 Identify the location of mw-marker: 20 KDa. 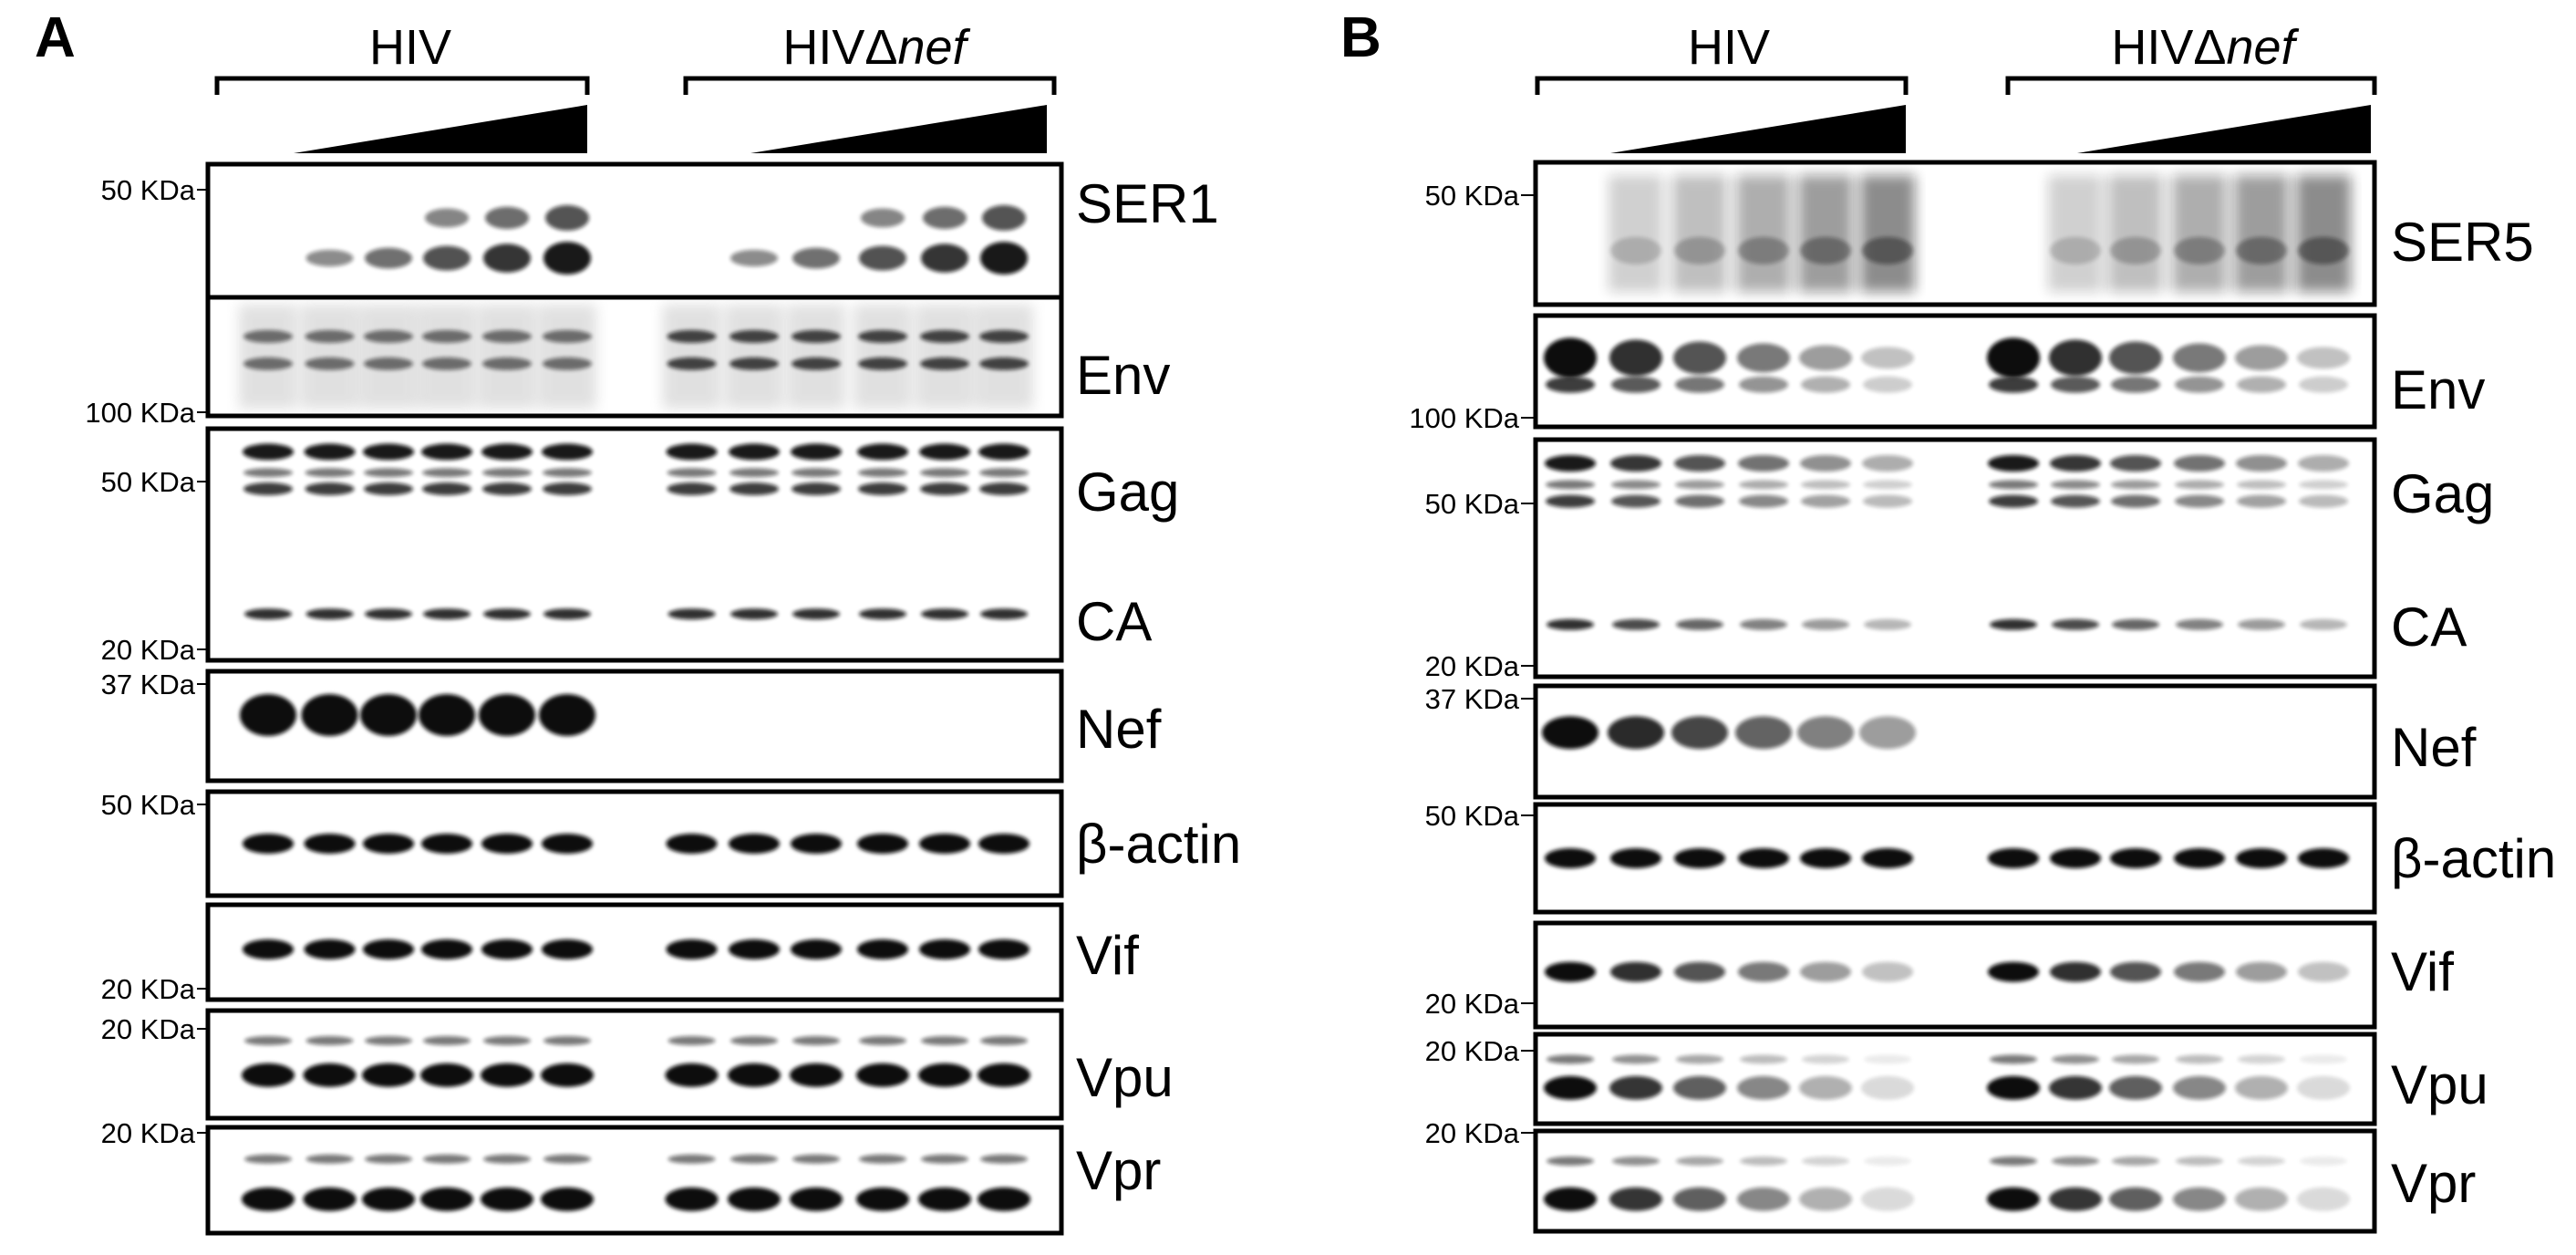
(148, 1029).